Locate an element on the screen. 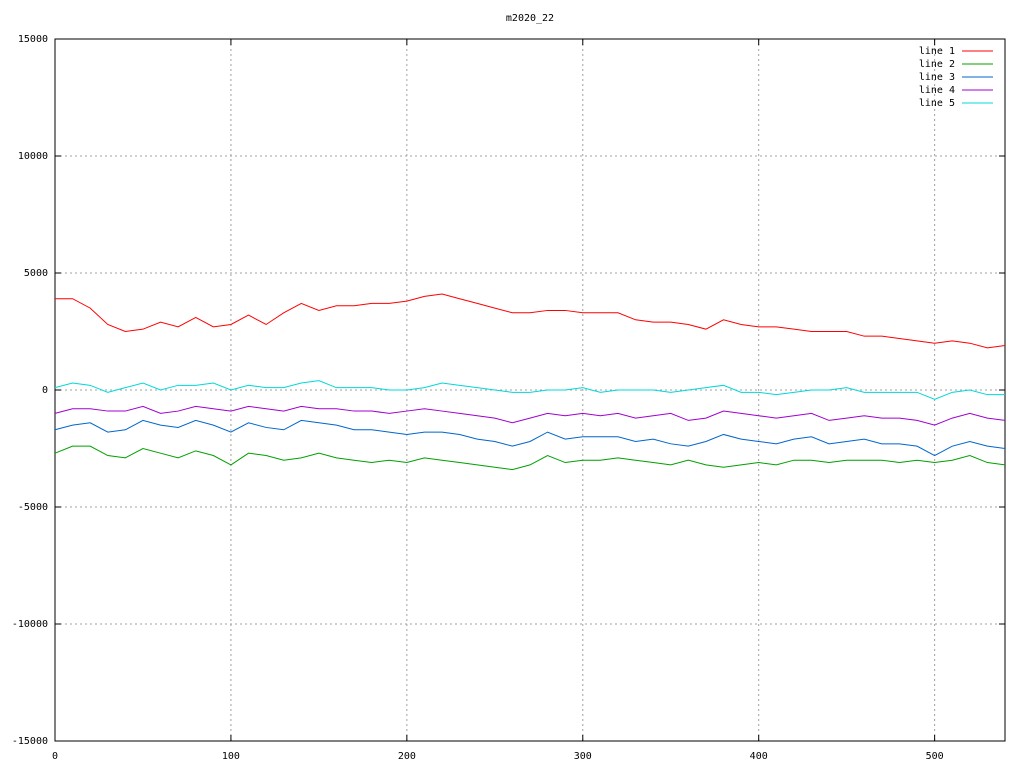  y-tick-label: 10000 is located at coordinates (33, 156).